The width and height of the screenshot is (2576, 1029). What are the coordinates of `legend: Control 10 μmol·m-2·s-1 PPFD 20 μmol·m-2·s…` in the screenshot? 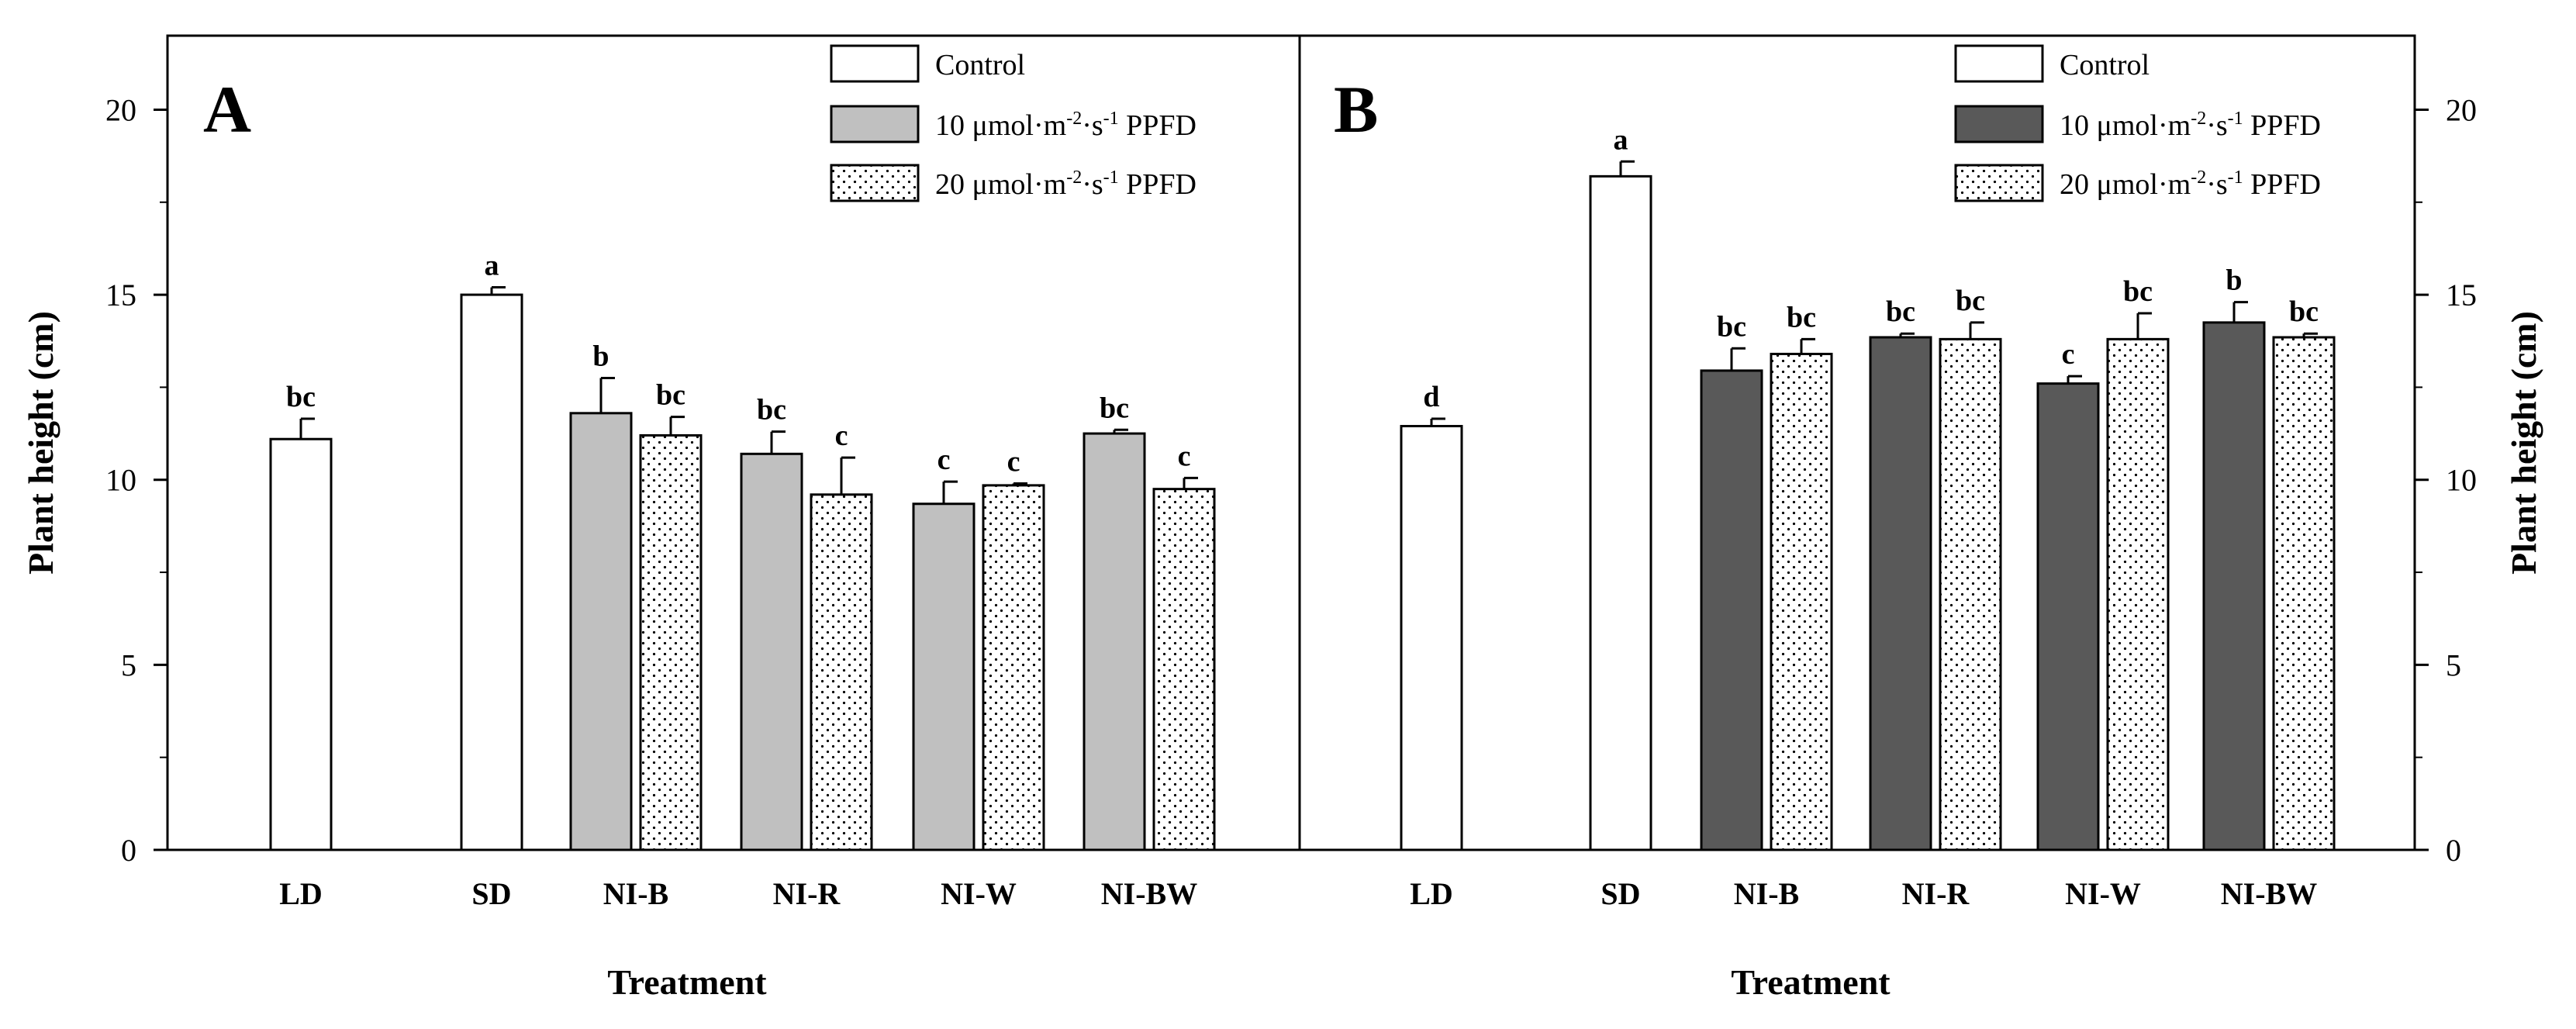 It's located at (1013, 123).